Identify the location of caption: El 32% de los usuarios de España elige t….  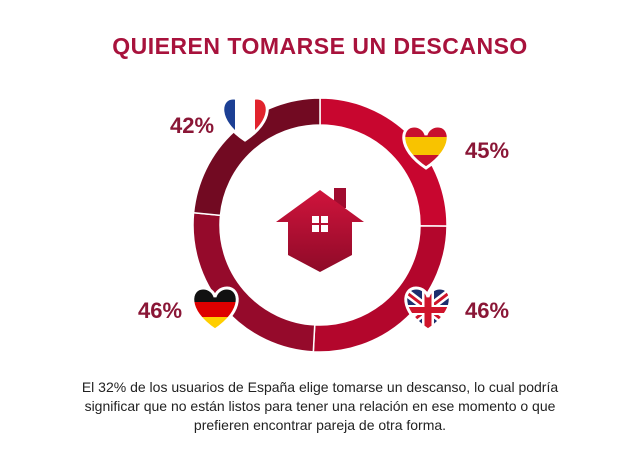
(320, 406).